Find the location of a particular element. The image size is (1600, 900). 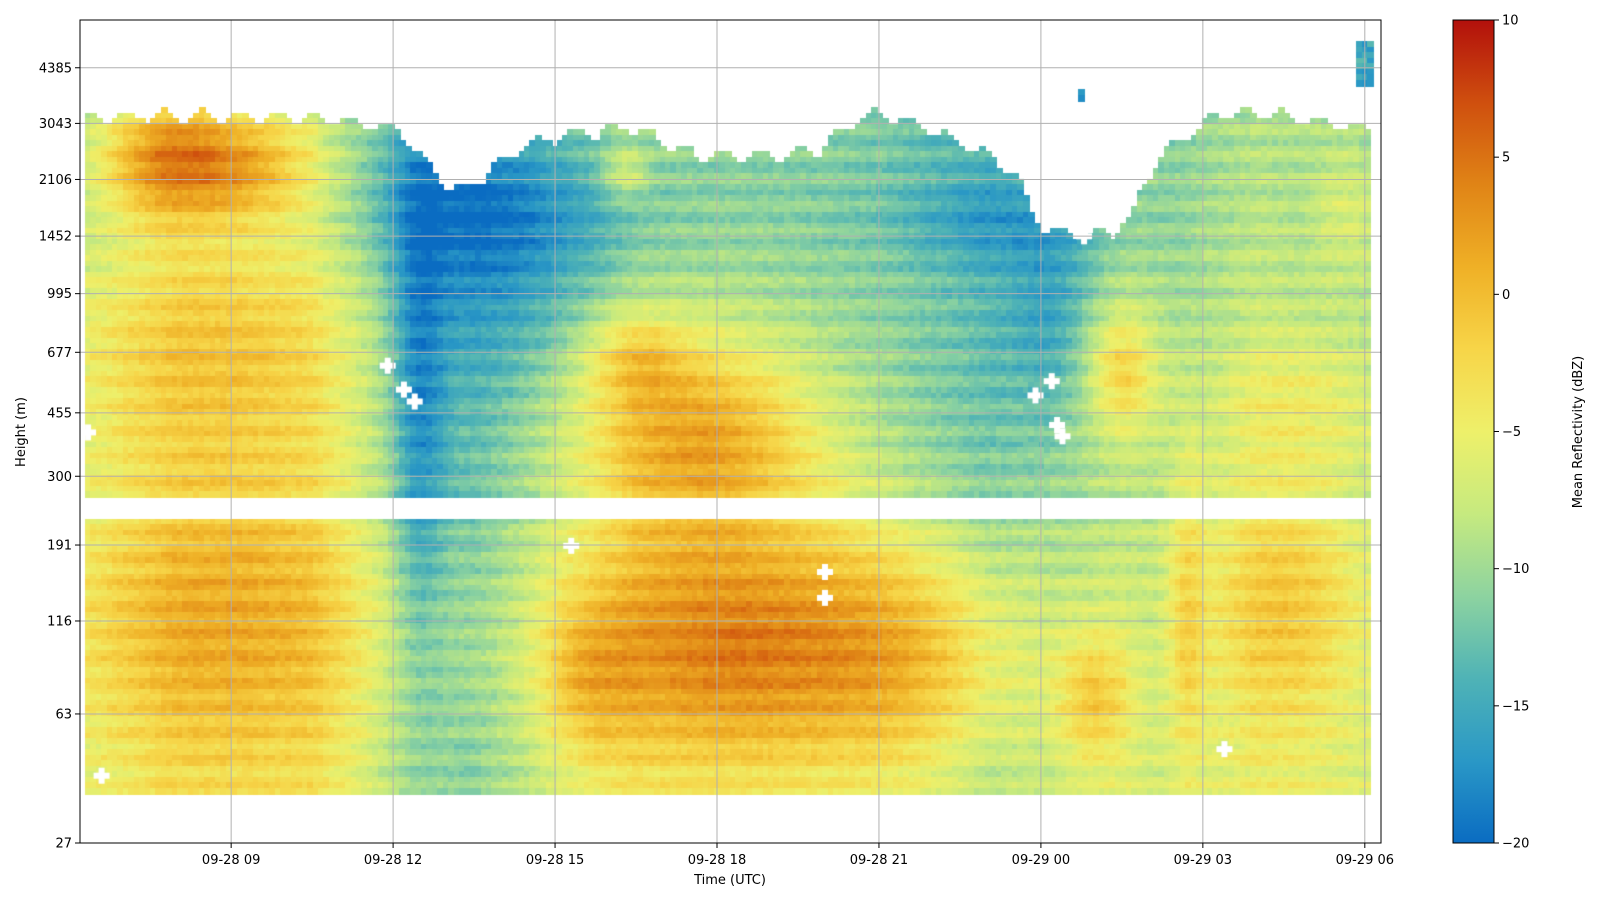

y-tick-label: 4385 is located at coordinates (55, 68).